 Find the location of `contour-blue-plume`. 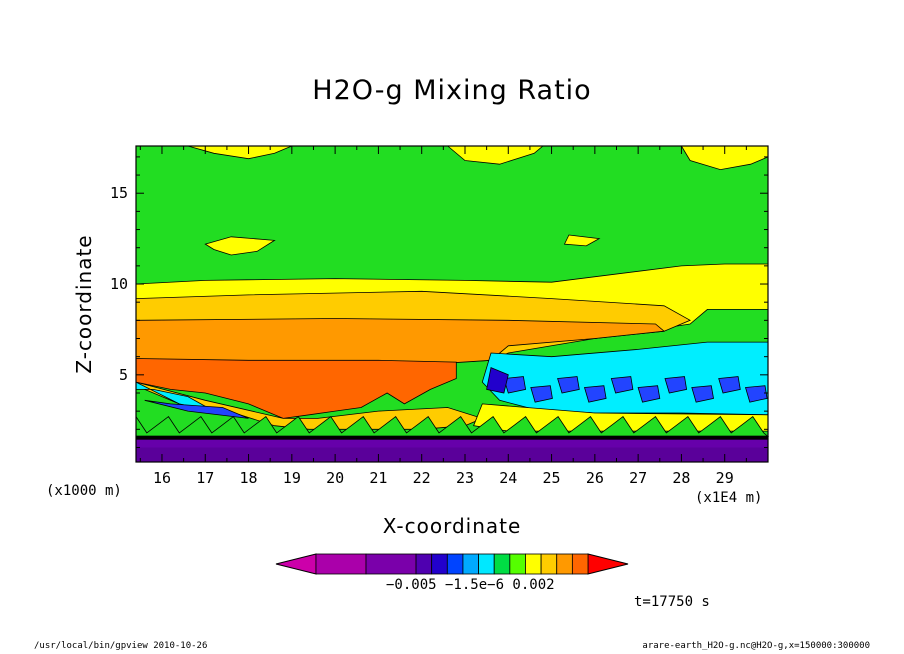

contour-blue-plume is located at coordinates (497, 380).